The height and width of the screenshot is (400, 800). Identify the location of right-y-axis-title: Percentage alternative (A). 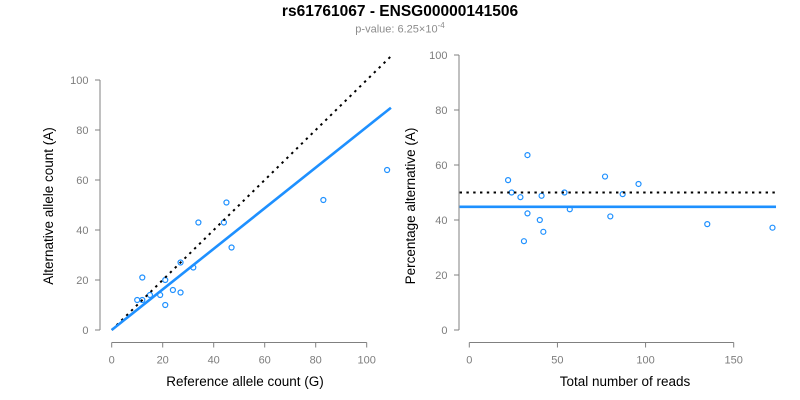
(410, 206).